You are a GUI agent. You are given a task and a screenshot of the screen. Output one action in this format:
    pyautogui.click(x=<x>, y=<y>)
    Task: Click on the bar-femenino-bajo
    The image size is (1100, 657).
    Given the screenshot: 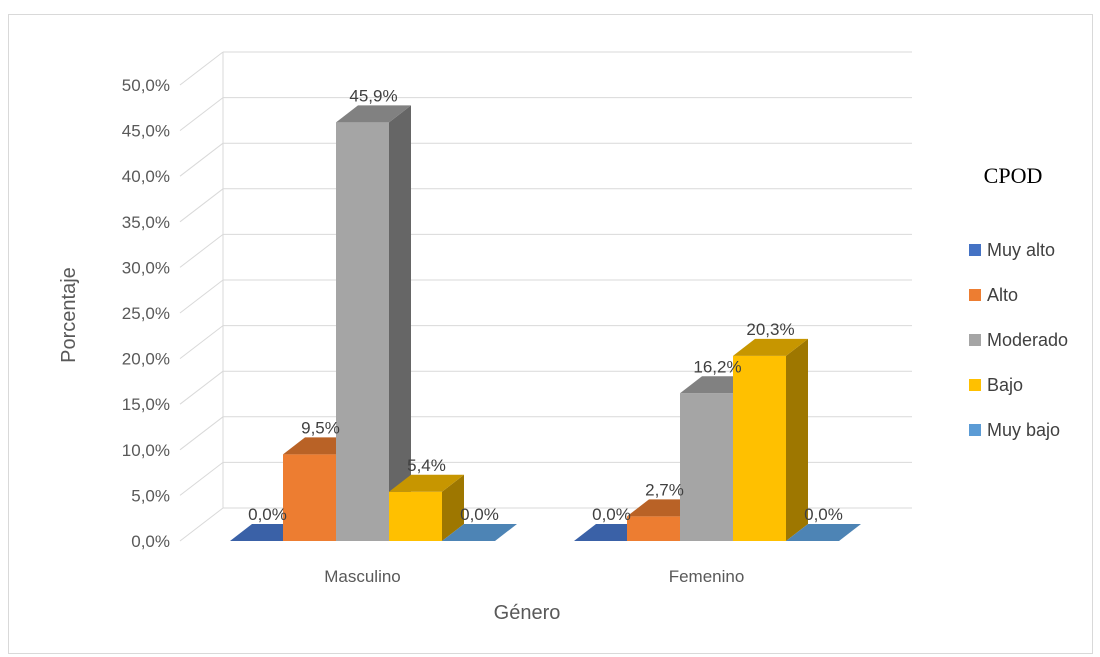 What is the action you would take?
    pyautogui.click(x=770, y=439)
    